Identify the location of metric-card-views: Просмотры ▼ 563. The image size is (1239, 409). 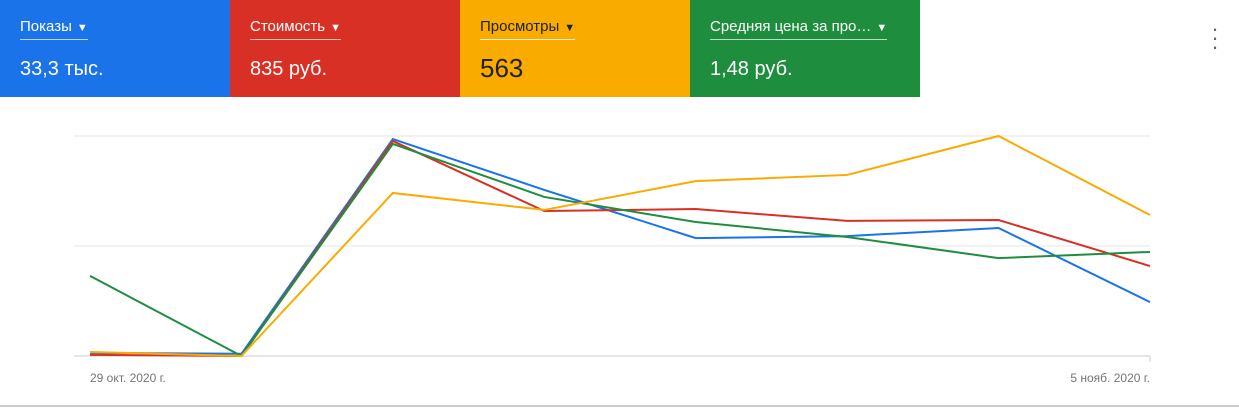
(575, 48).